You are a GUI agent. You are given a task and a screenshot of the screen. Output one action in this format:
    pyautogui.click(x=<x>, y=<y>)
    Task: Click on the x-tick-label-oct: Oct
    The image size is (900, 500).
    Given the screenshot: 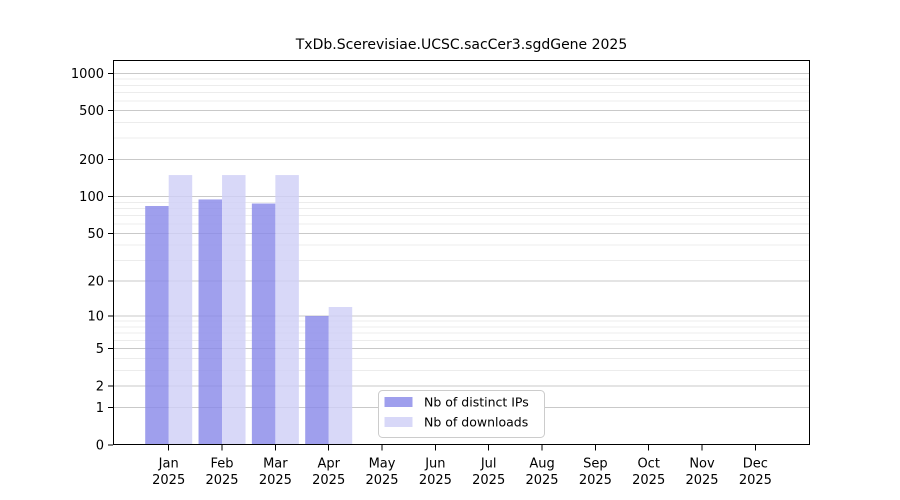 What is the action you would take?
    pyautogui.click(x=648, y=464)
    